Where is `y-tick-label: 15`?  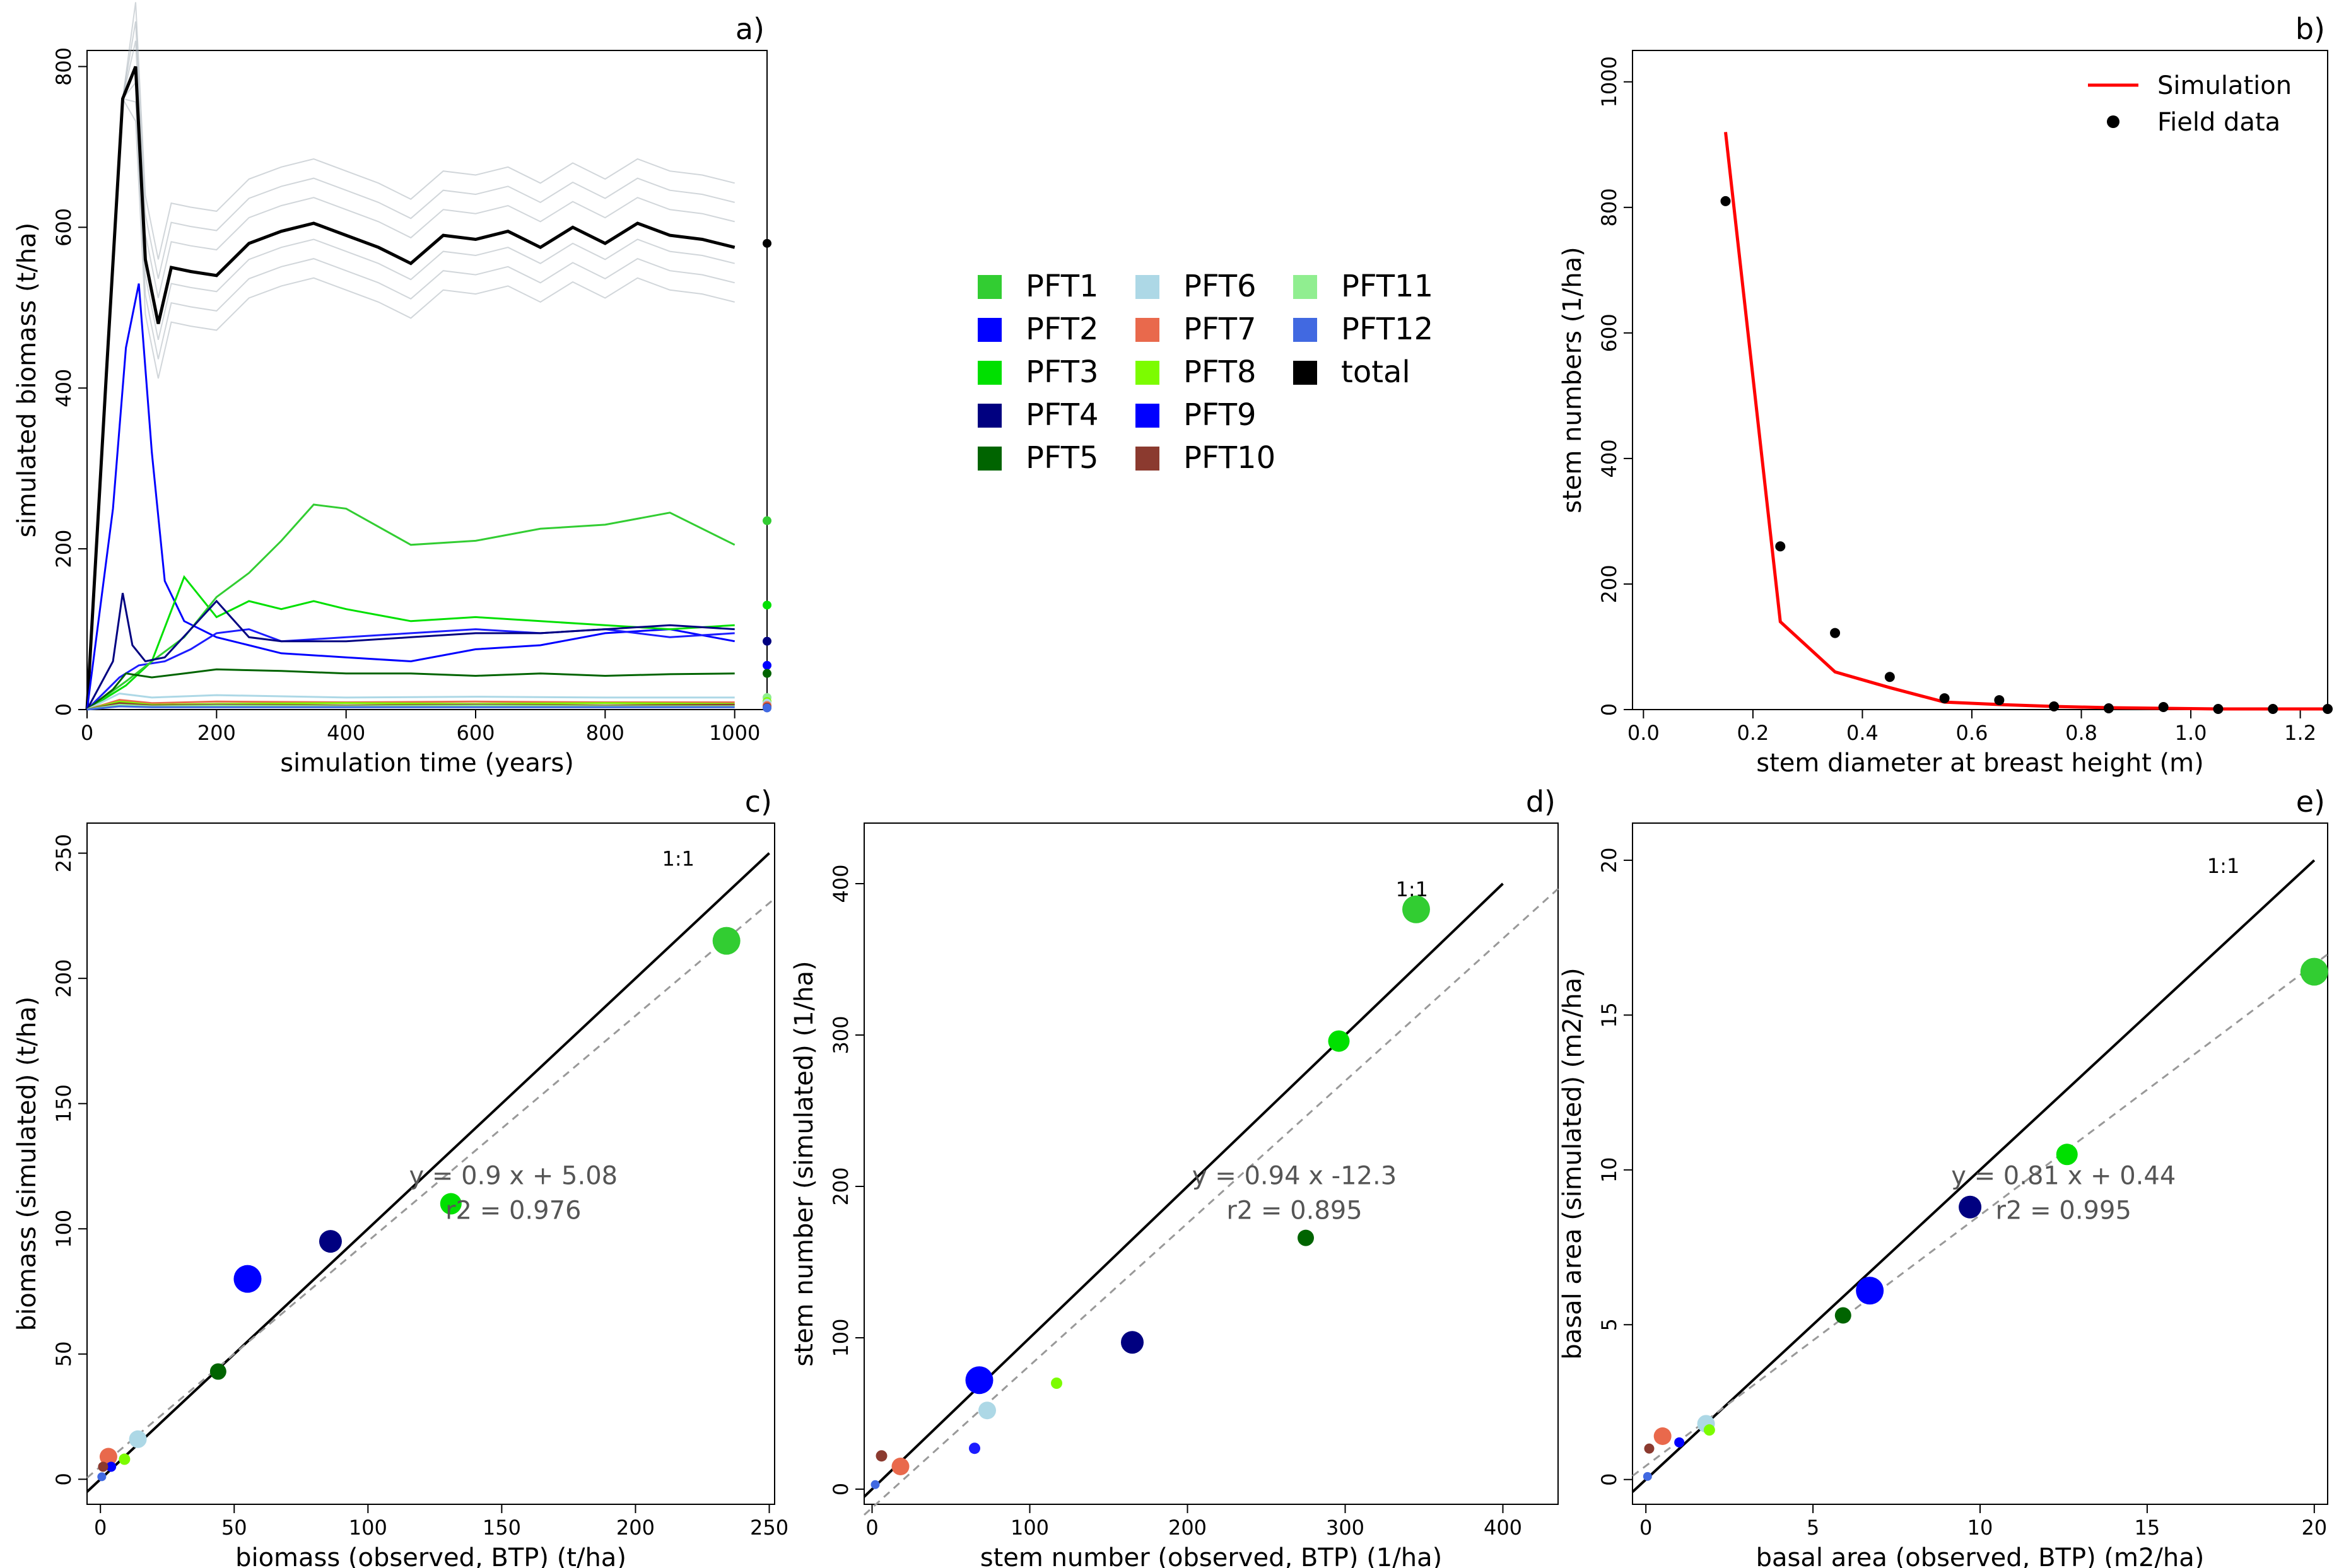
y-tick-label: 15 is located at coordinates (1609, 1015).